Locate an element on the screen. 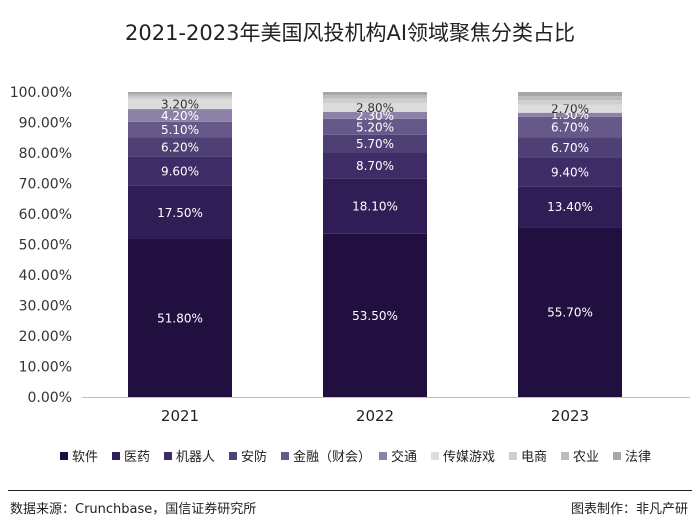  data-label: 5.70% is located at coordinates (375, 144).